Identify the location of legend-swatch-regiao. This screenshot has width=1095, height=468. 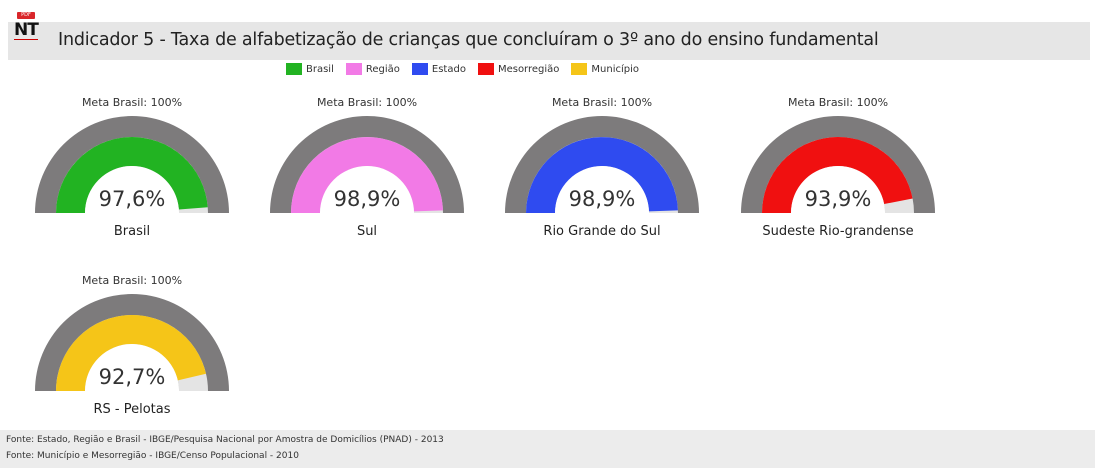
(353, 69).